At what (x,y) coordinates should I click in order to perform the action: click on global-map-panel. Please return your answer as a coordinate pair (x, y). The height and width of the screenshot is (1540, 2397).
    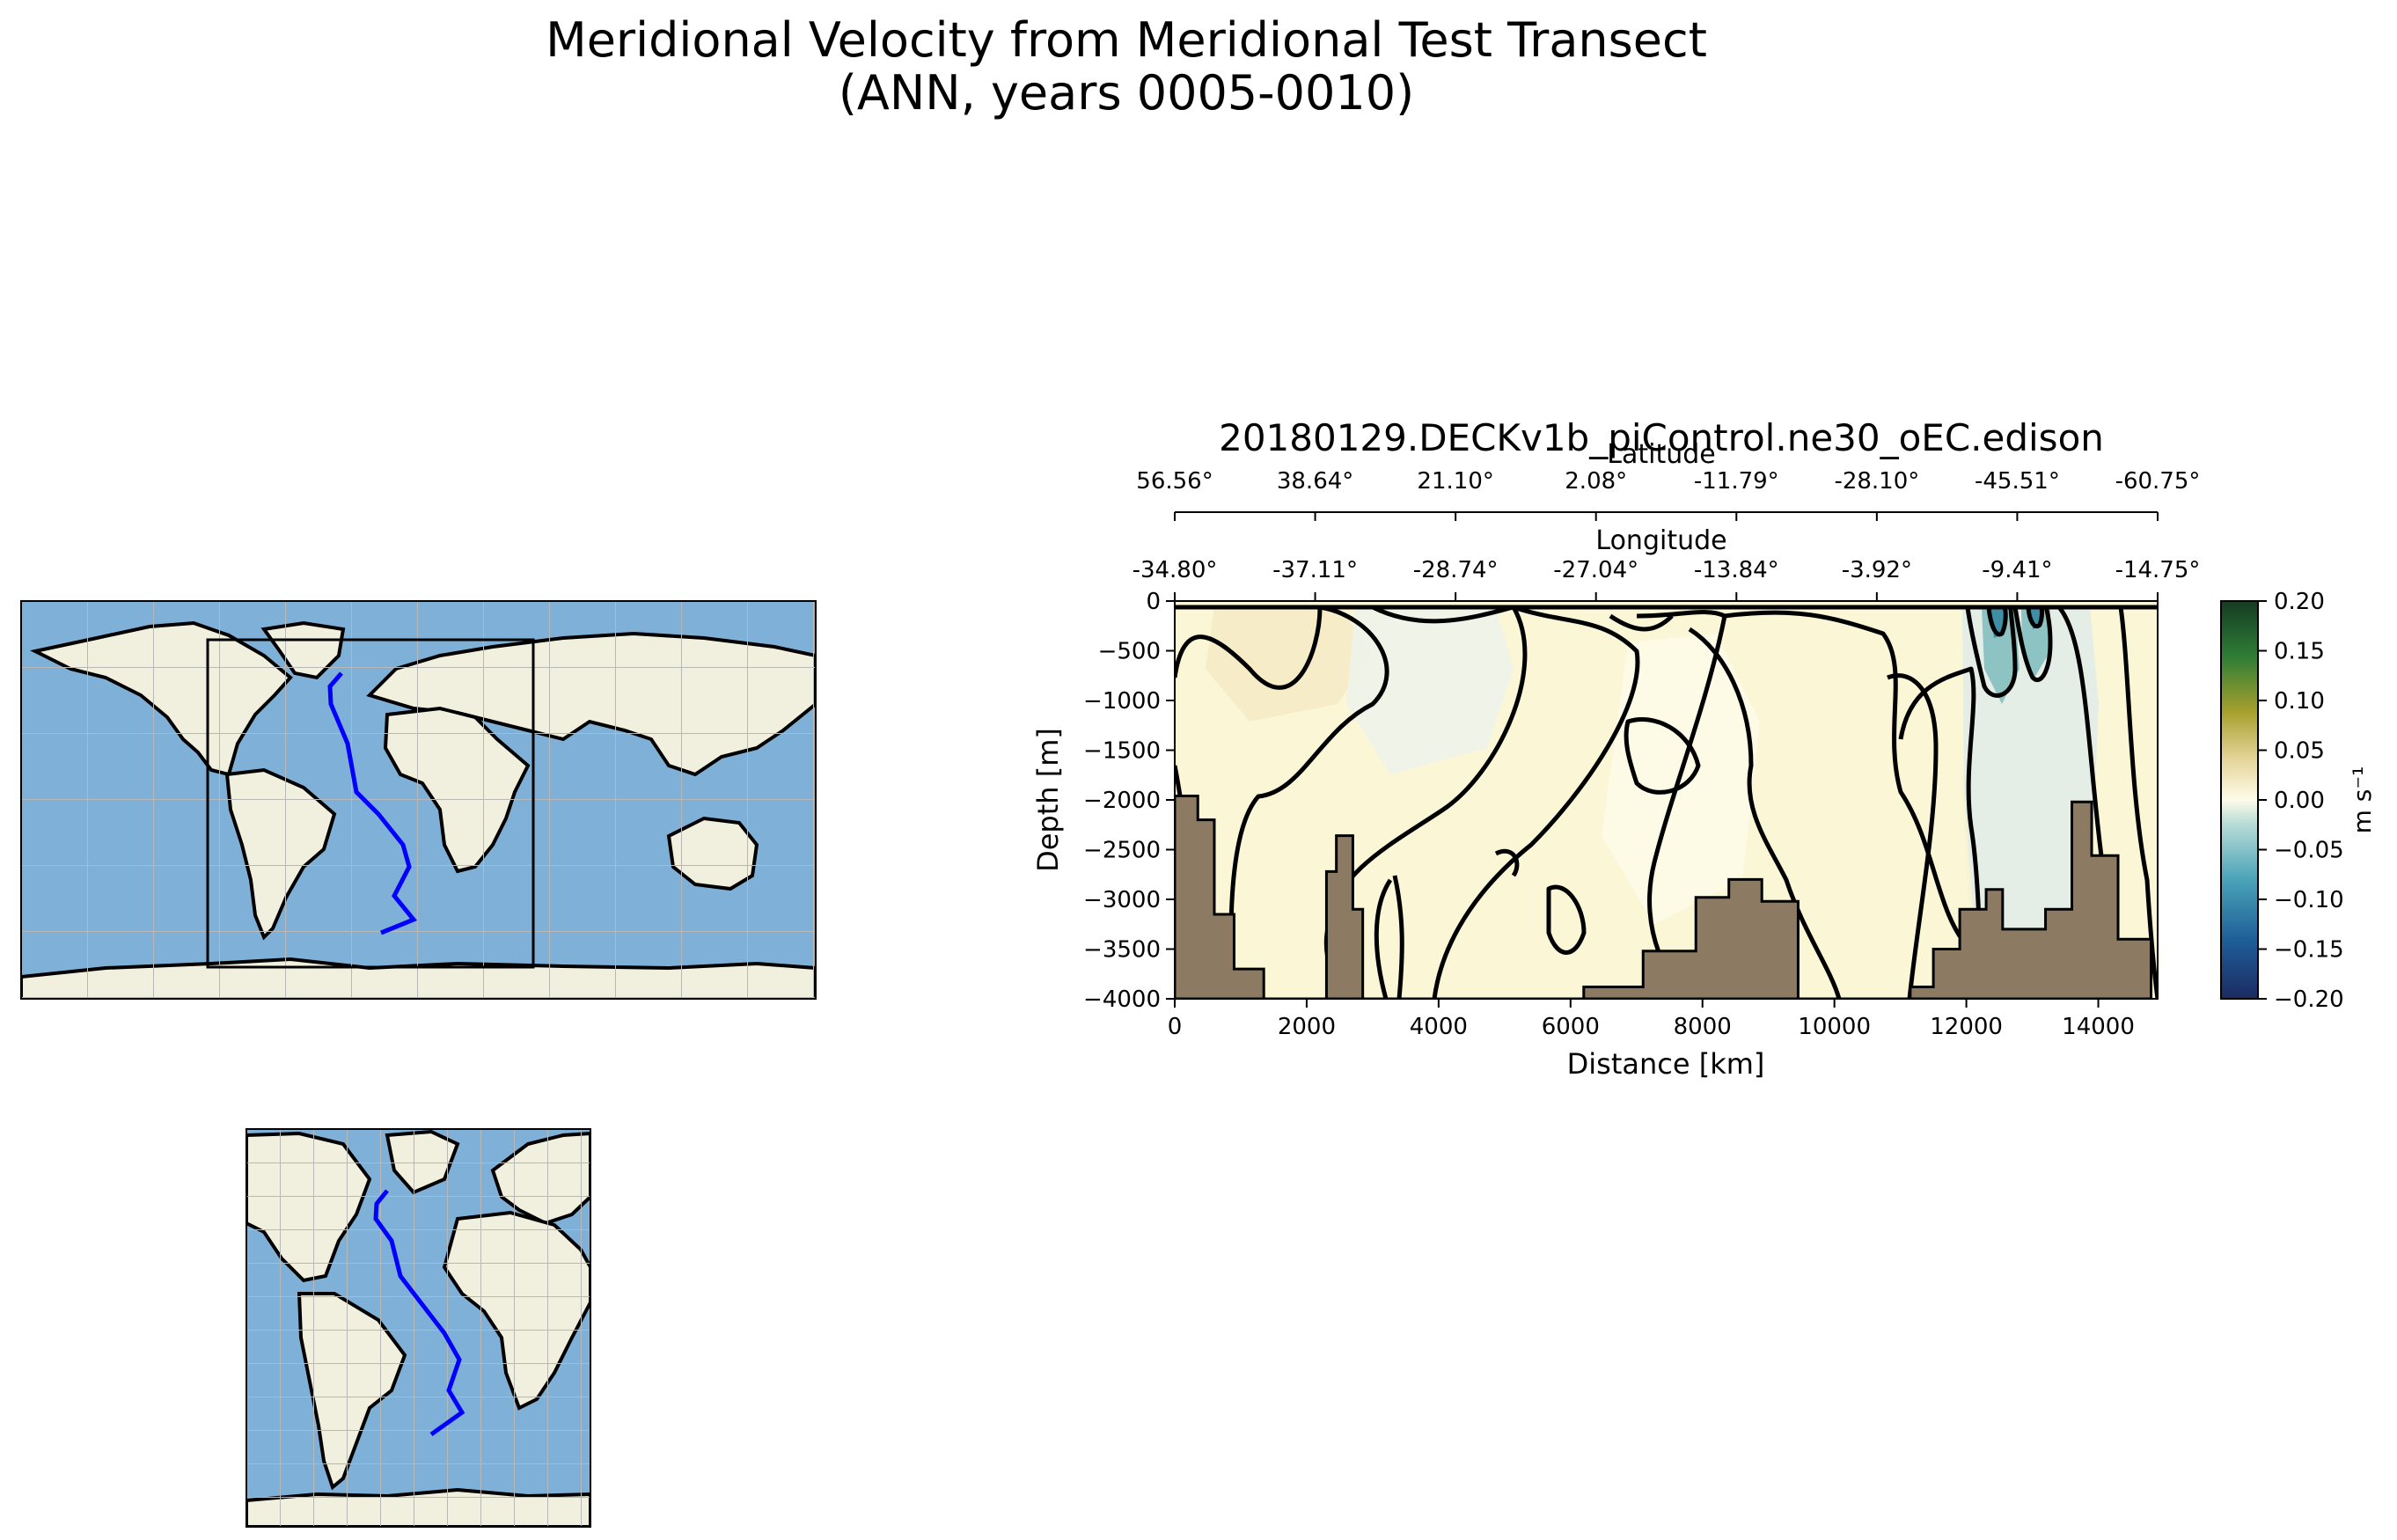
    Looking at the image, I should click on (419, 800).